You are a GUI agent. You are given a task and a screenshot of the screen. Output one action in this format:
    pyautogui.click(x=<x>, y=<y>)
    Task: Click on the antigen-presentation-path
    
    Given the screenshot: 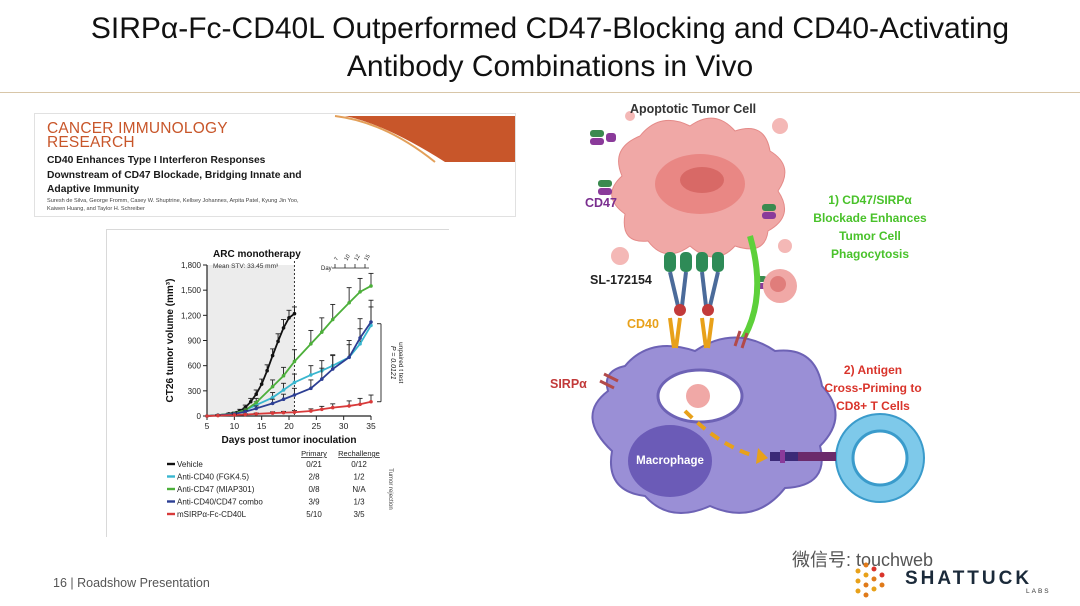 What is the action you would take?
    pyautogui.click(x=719, y=433)
    